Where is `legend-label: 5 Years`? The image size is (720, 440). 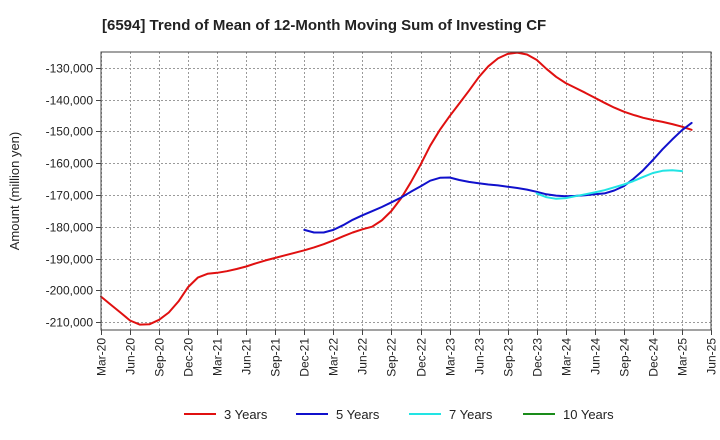
legend-label: 5 Years is located at coordinates (358, 414).